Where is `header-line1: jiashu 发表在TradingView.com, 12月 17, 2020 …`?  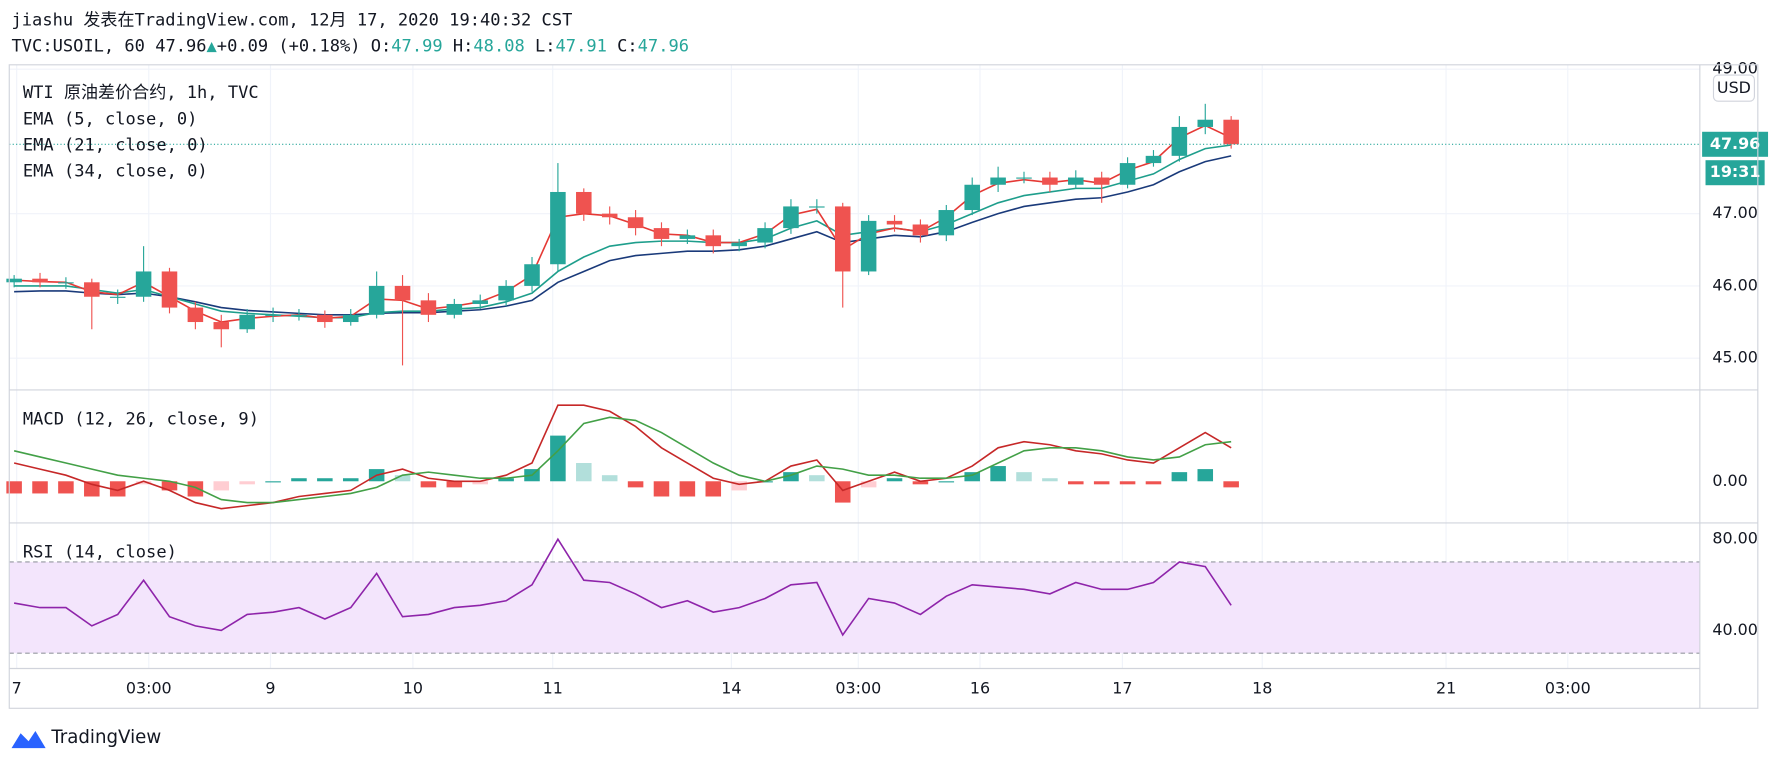 header-line1: jiashu 发表在TradingView.com, 12月 17, 2020 … is located at coordinates (292, 20).